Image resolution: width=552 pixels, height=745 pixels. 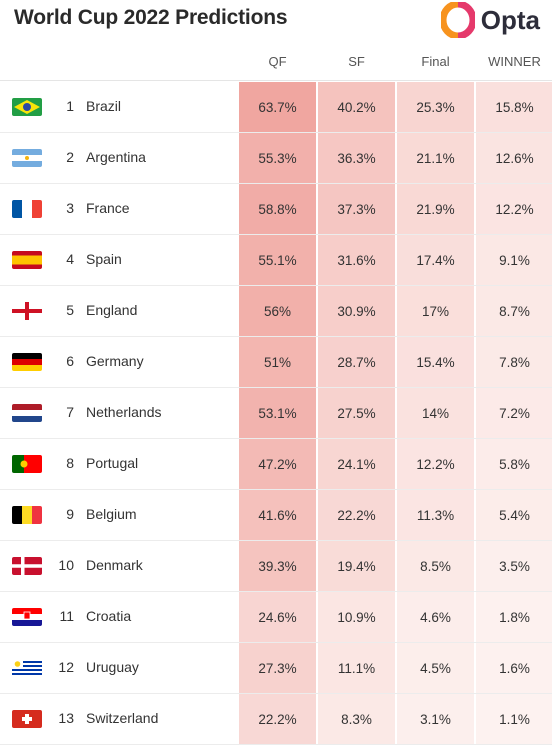 I want to click on cell-sf: 36.3%, so click(x=356, y=158).